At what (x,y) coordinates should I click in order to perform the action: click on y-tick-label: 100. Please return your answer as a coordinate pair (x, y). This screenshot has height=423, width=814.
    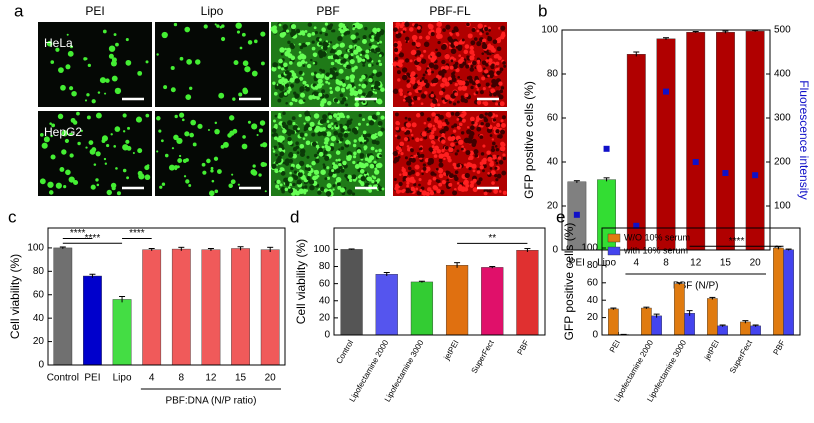
    Looking at the image, I should click on (35, 248).